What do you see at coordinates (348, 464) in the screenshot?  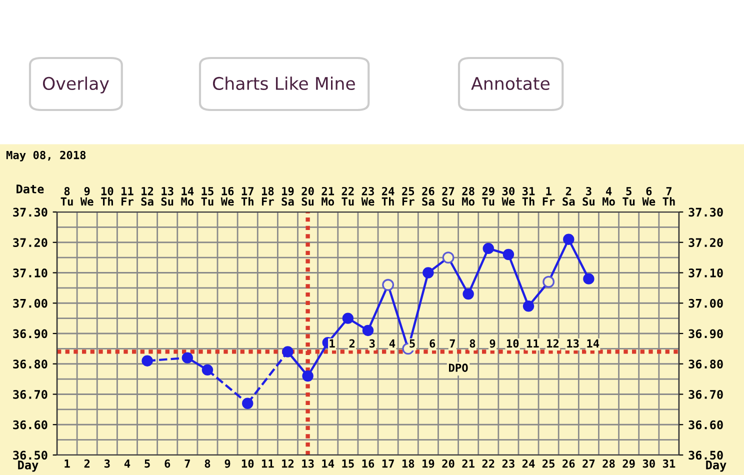 I see `x-tick-label: 15` at bounding box center [348, 464].